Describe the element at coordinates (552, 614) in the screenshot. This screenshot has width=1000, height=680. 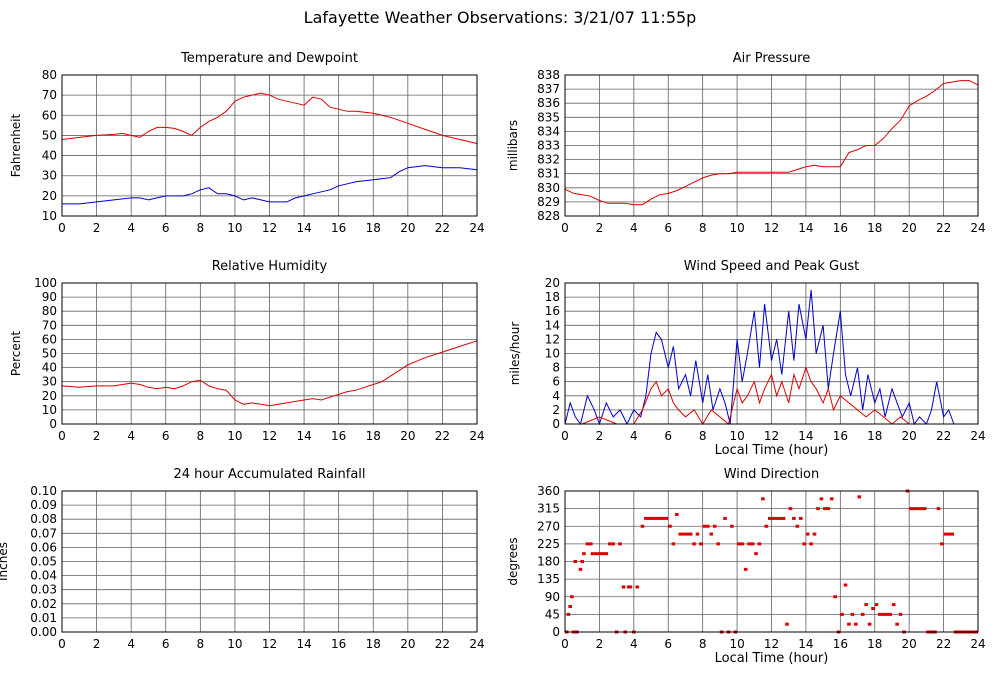
I see `y-tick-label: 45` at that location.